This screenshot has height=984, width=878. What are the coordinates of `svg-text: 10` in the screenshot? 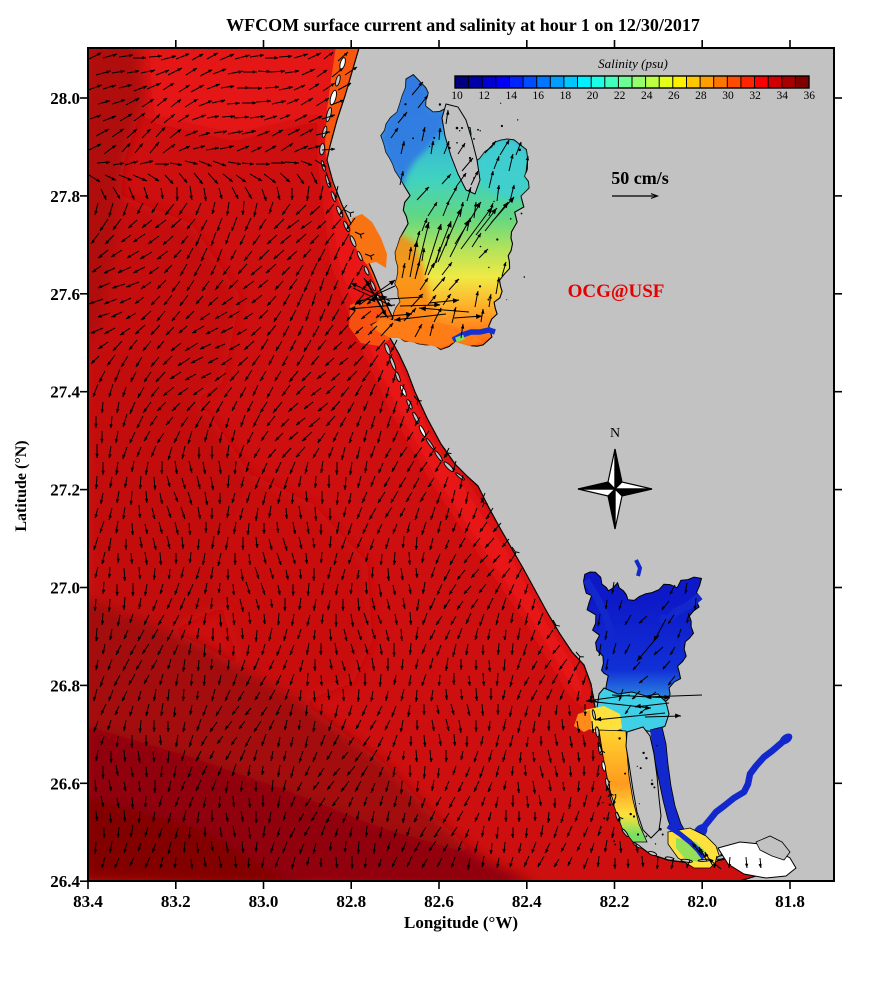 It's located at (457, 96).